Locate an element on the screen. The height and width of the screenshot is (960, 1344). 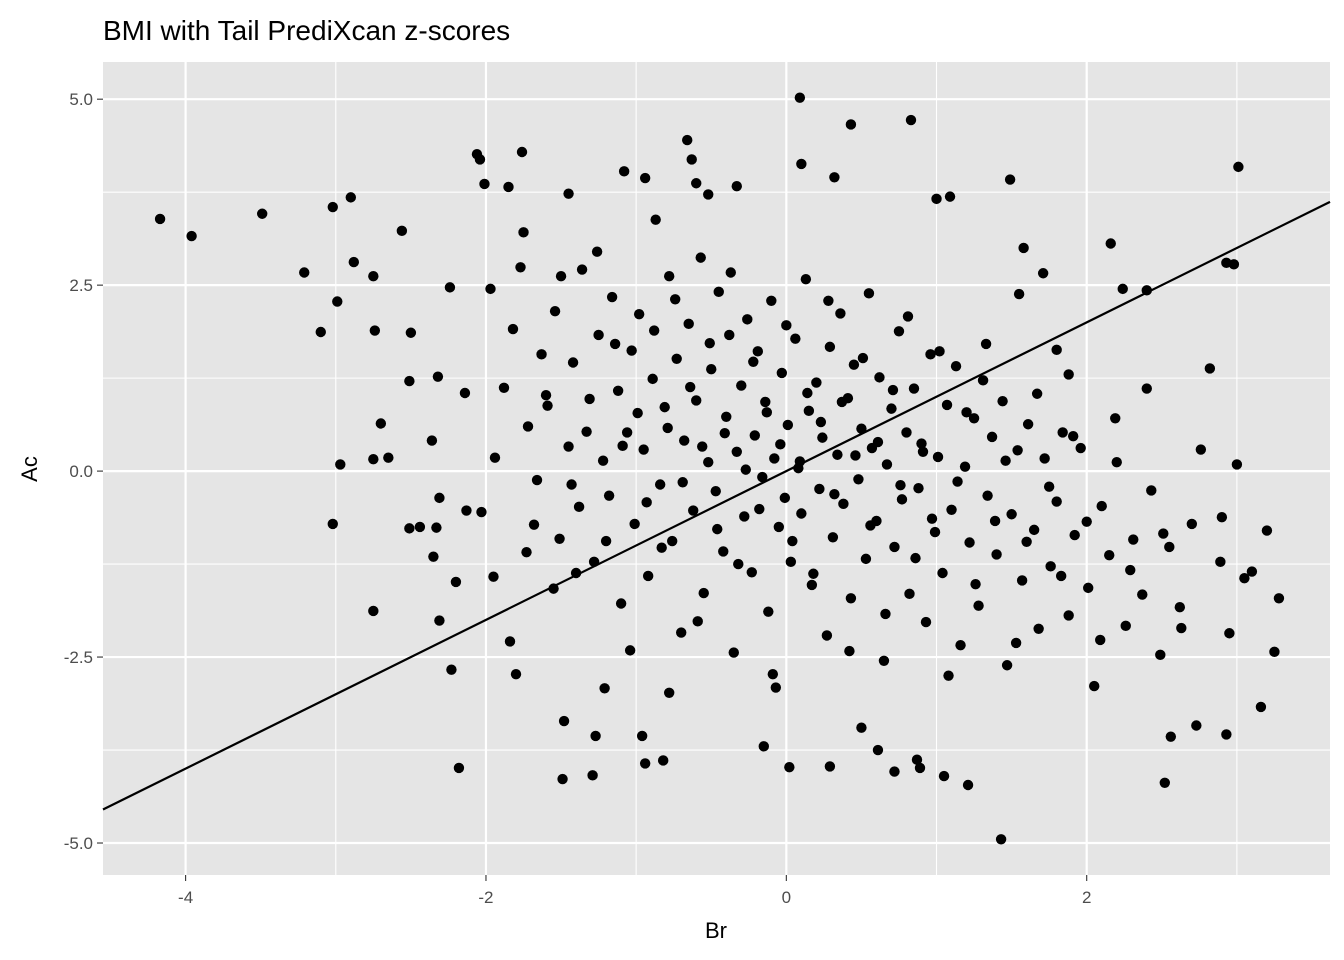
y-tick-label: -2.5 is located at coordinates (78, 657).